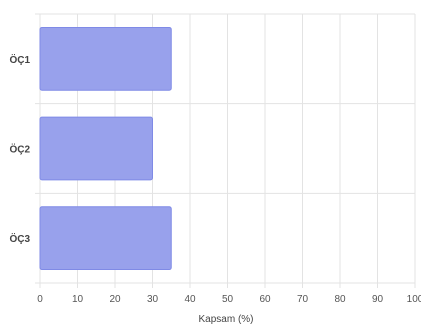  I want to click on category-label: ÖÇ2, so click(19, 149).